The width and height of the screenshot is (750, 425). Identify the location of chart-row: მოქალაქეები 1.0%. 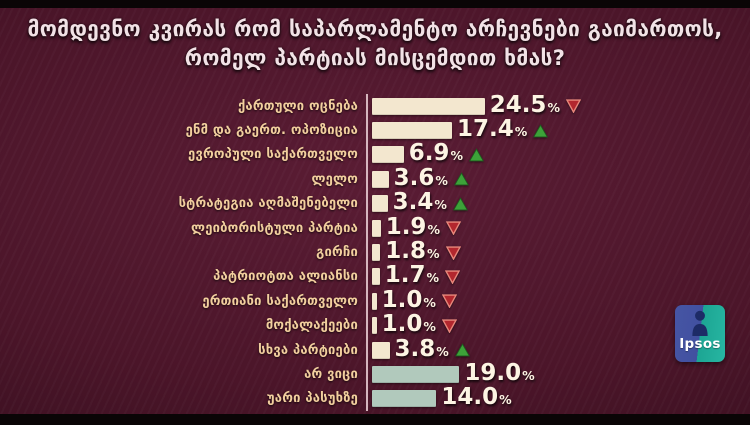
(375, 324).